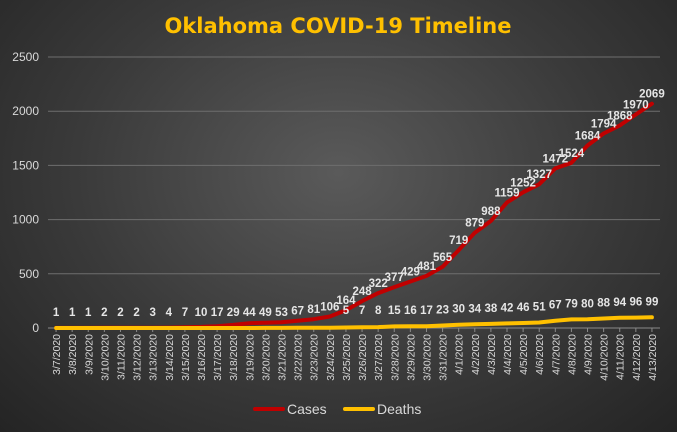  I want to click on data-label: 1794, so click(604, 125).